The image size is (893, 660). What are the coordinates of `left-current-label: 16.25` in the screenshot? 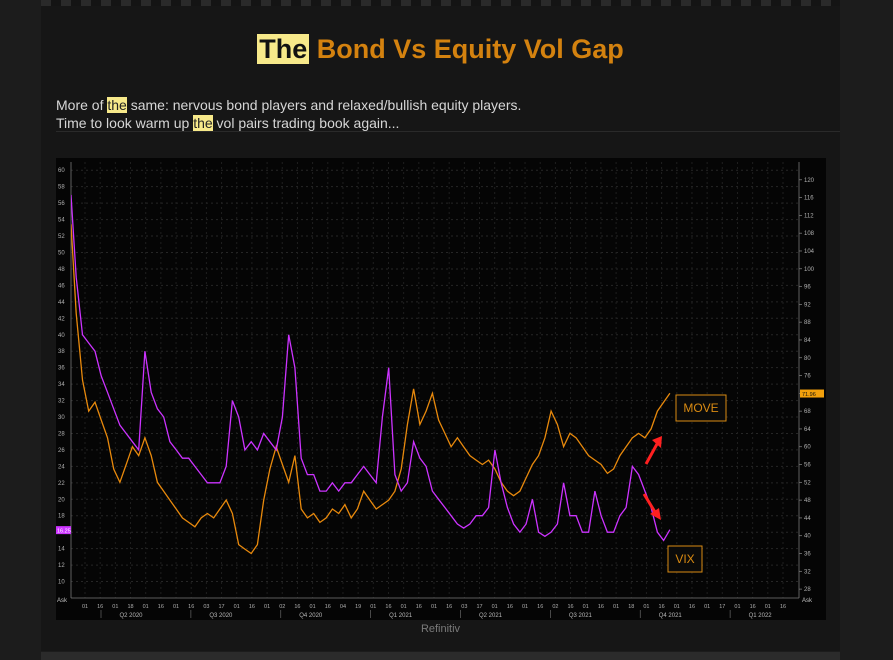 It's located at (64, 532).